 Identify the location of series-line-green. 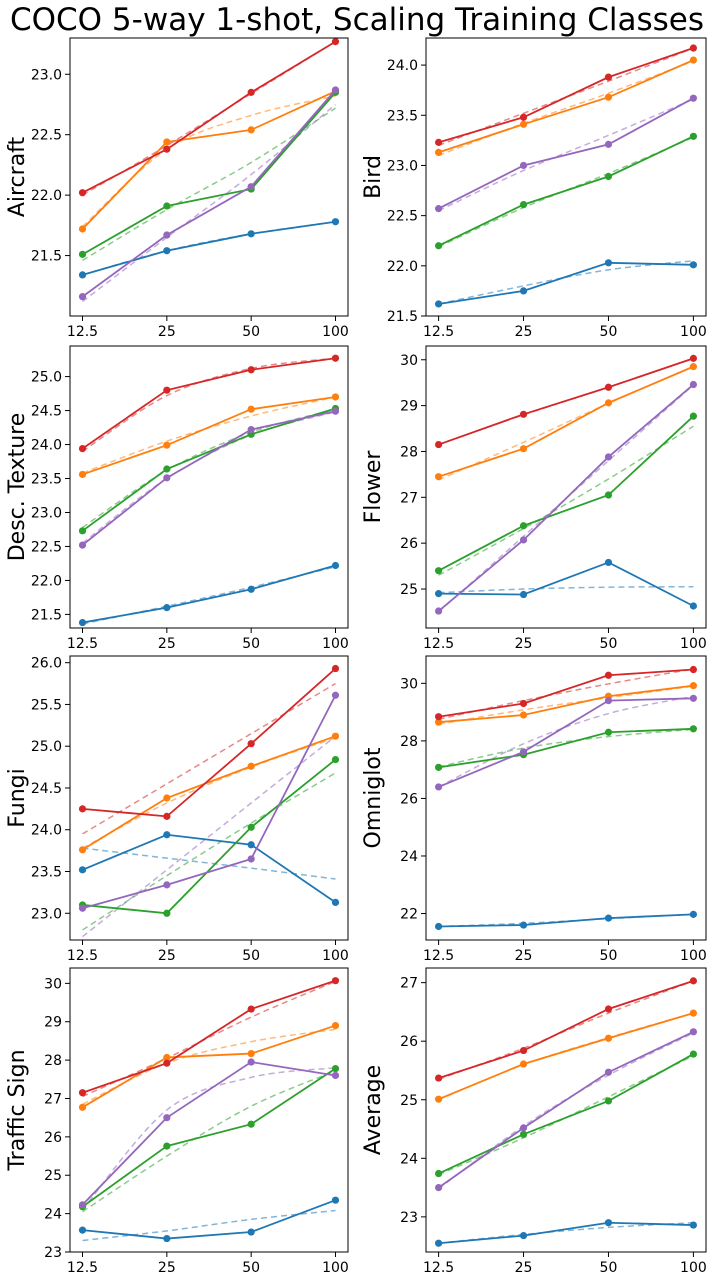
(209, 836).